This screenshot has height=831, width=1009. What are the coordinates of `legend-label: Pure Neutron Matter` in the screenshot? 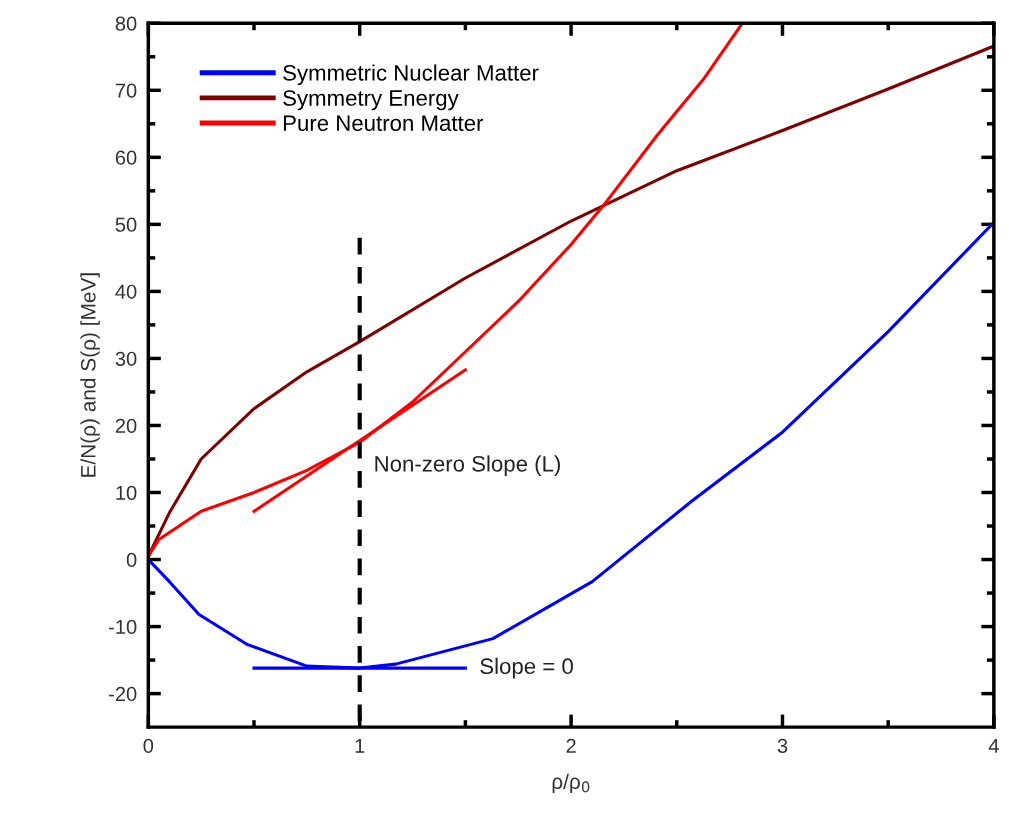 It's located at (383, 123).